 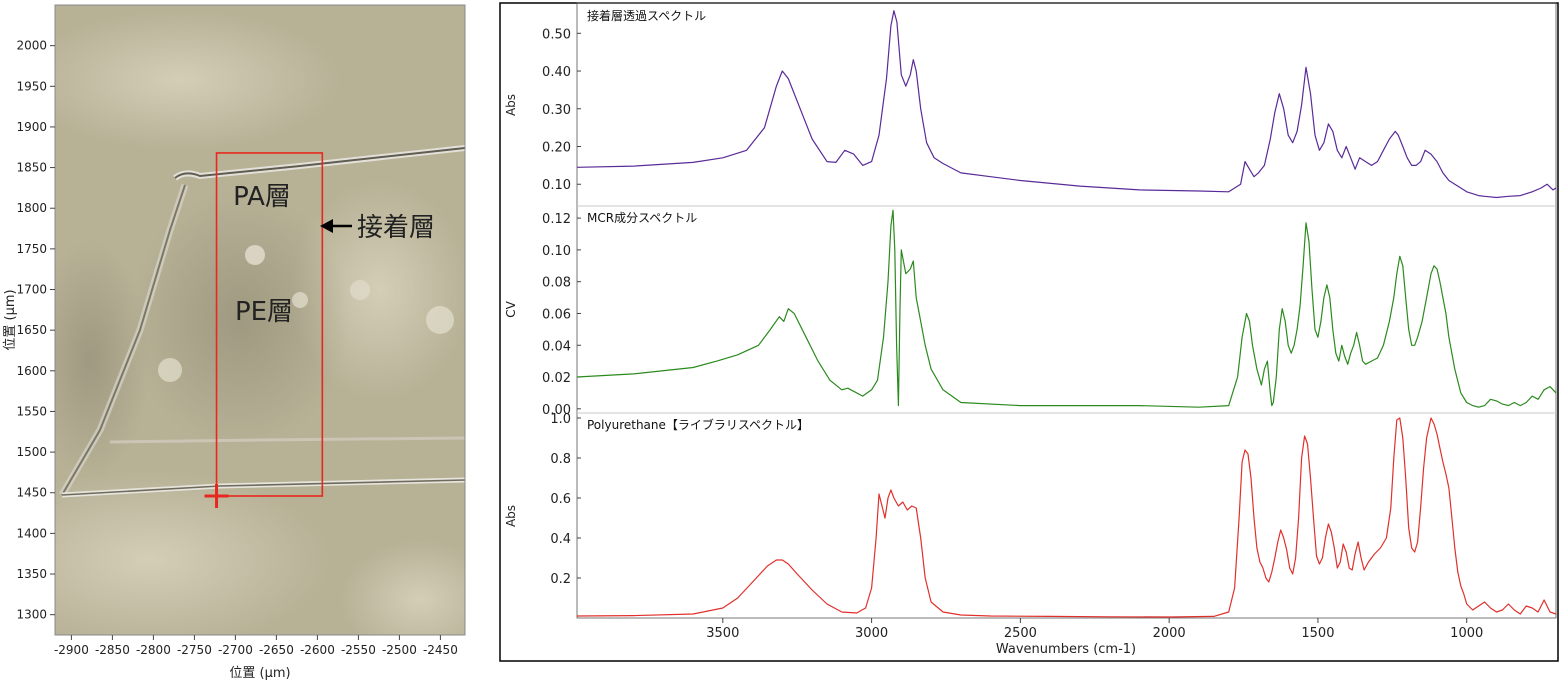 What do you see at coordinates (396, 228) in the screenshot?
I see `adhesive-layer-label: 接着層` at bounding box center [396, 228].